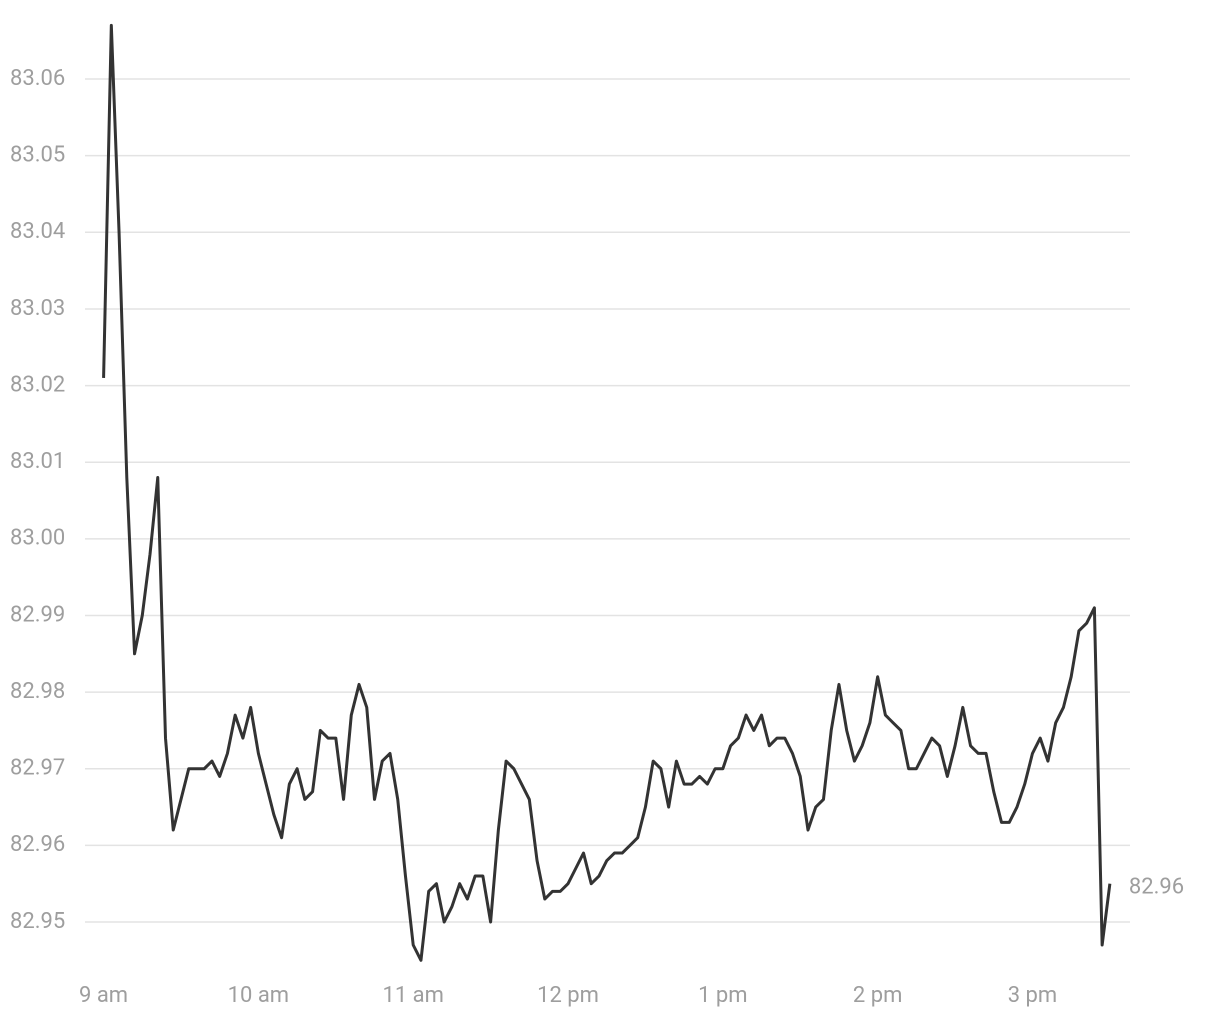 The image size is (1220, 1020). I want to click on y-tick-label: 82.96, so click(37, 844).